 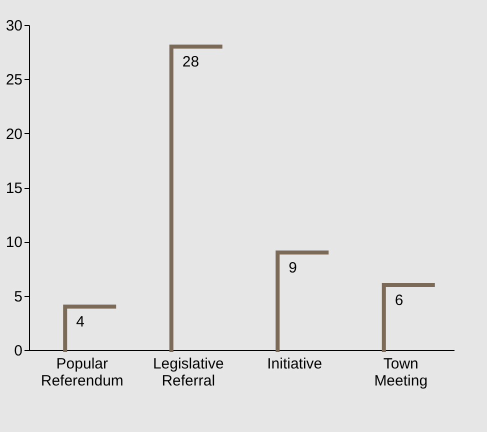 What do you see at coordinates (14, 26) in the screenshot?
I see `y-tick-label: 30` at bounding box center [14, 26].